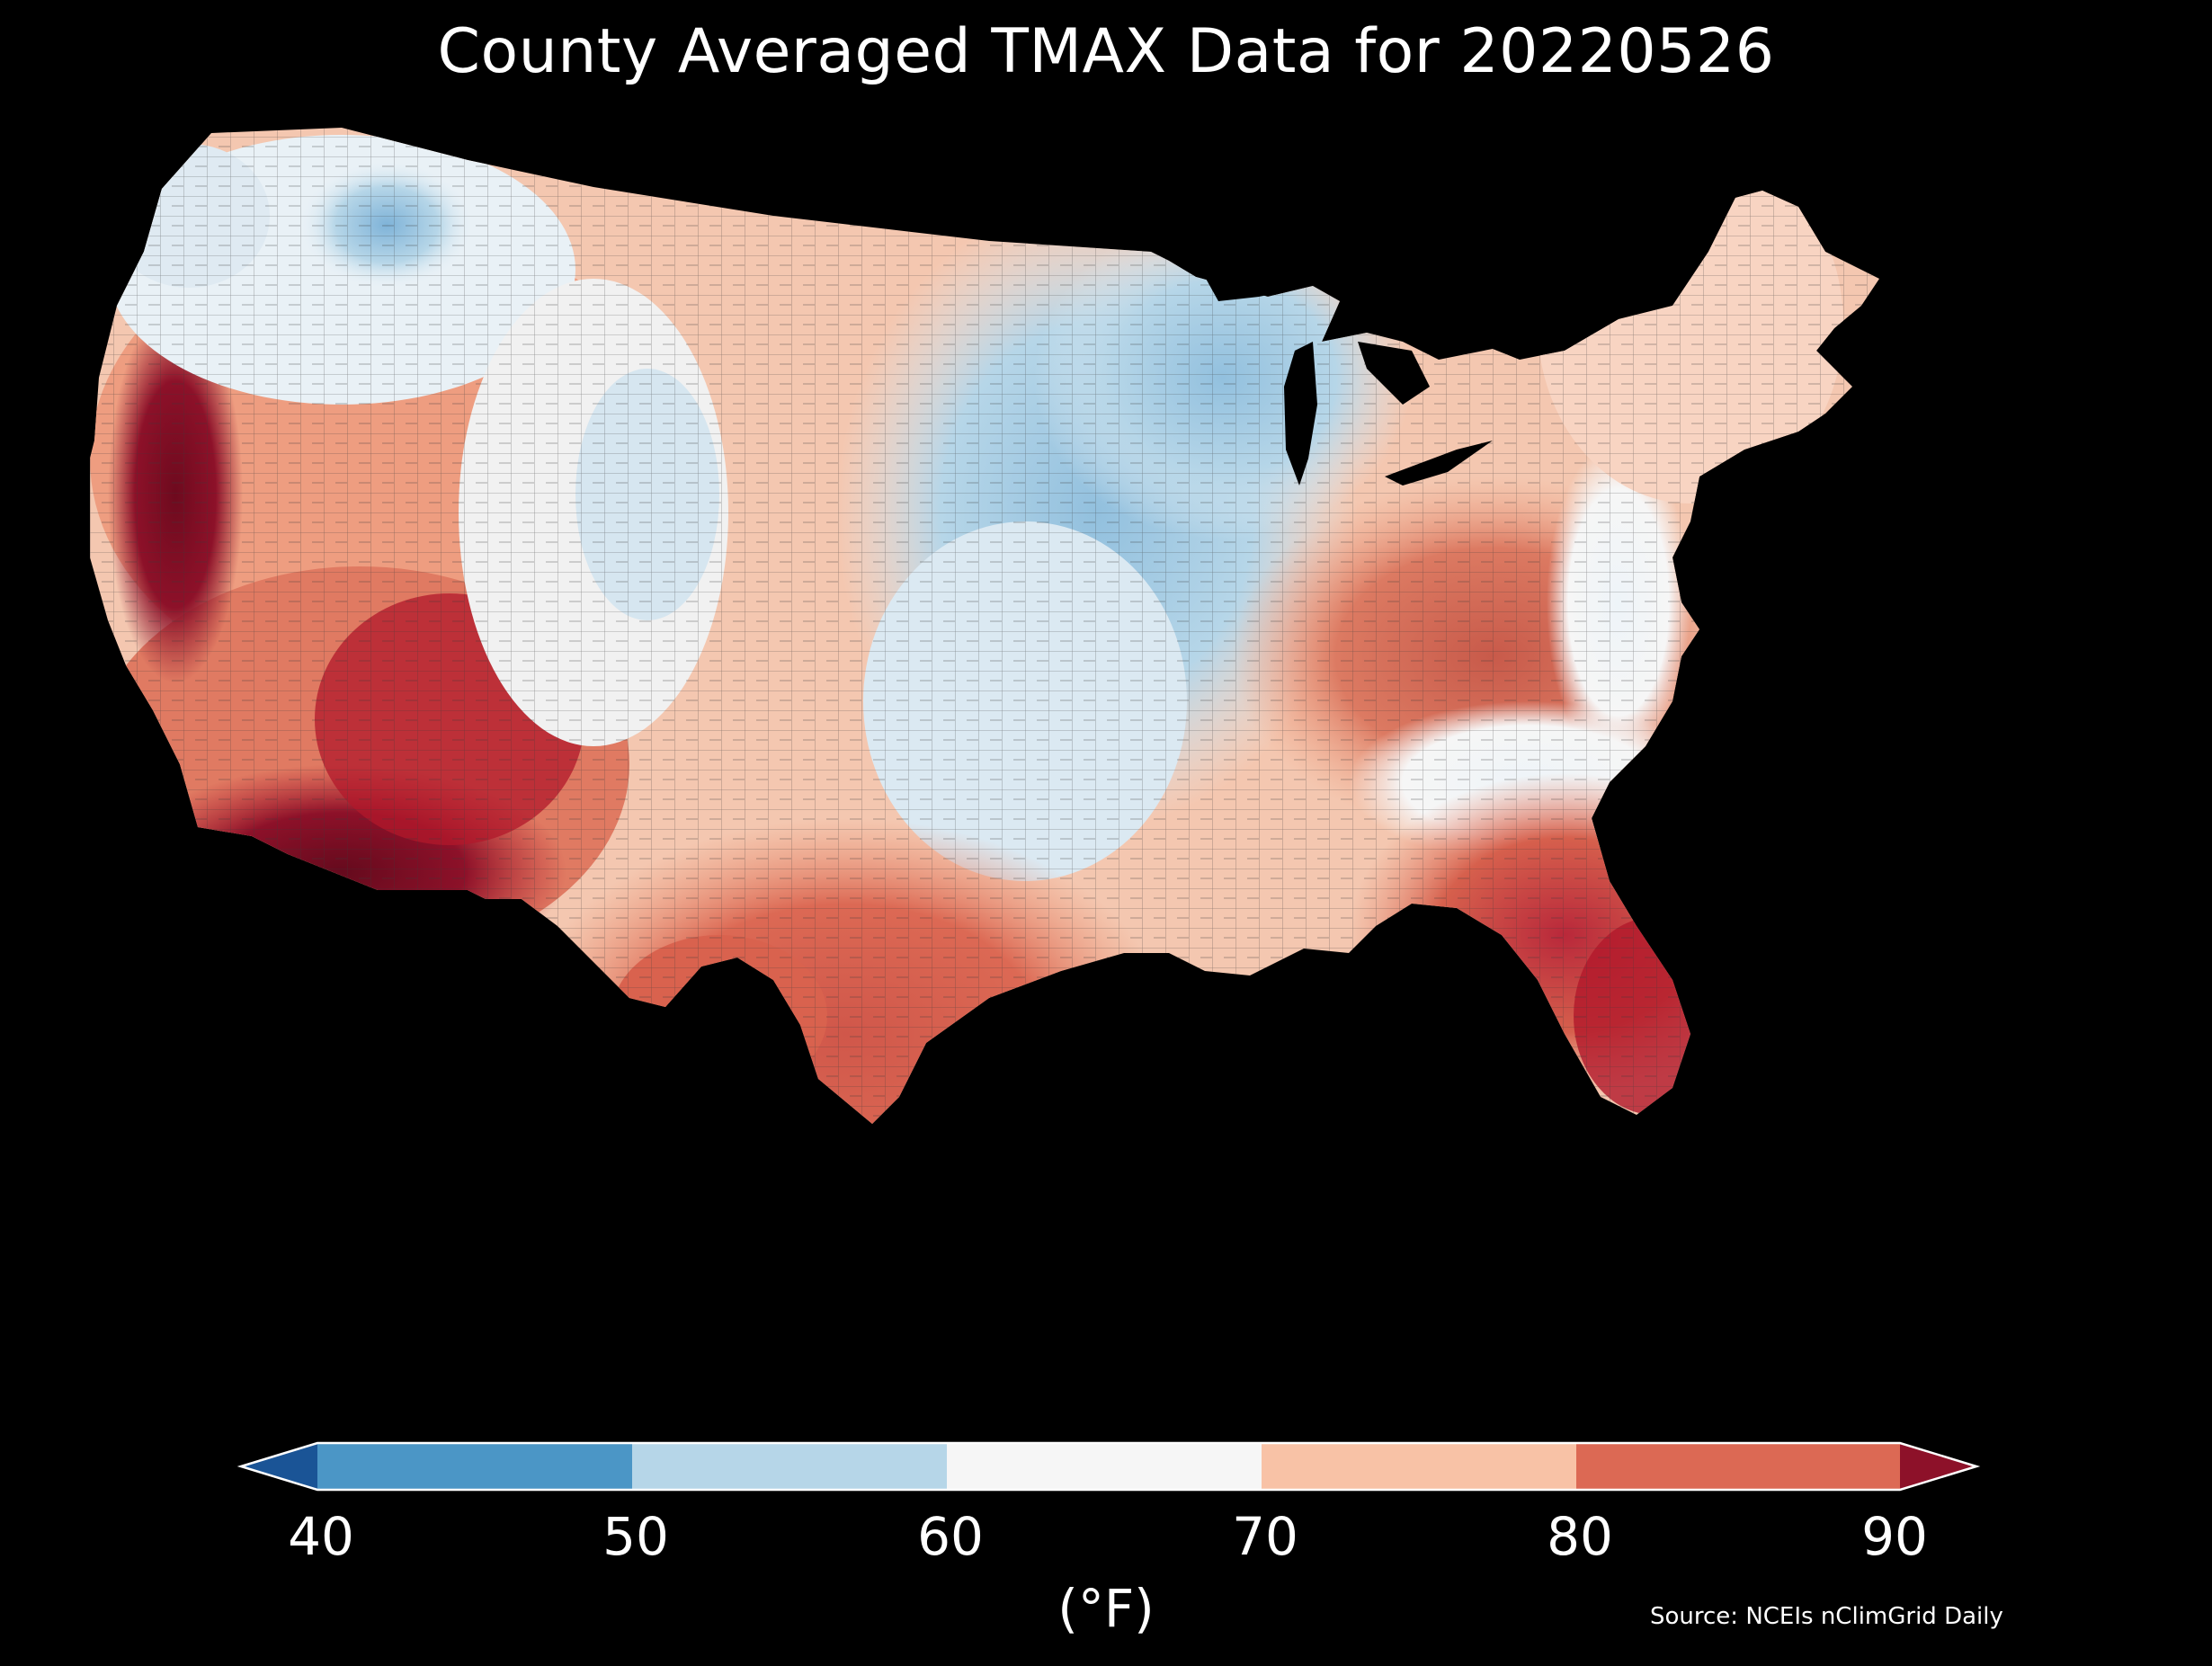  What do you see at coordinates (1349, 374) in the screenshot?
I see `great-lakes` at bounding box center [1349, 374].